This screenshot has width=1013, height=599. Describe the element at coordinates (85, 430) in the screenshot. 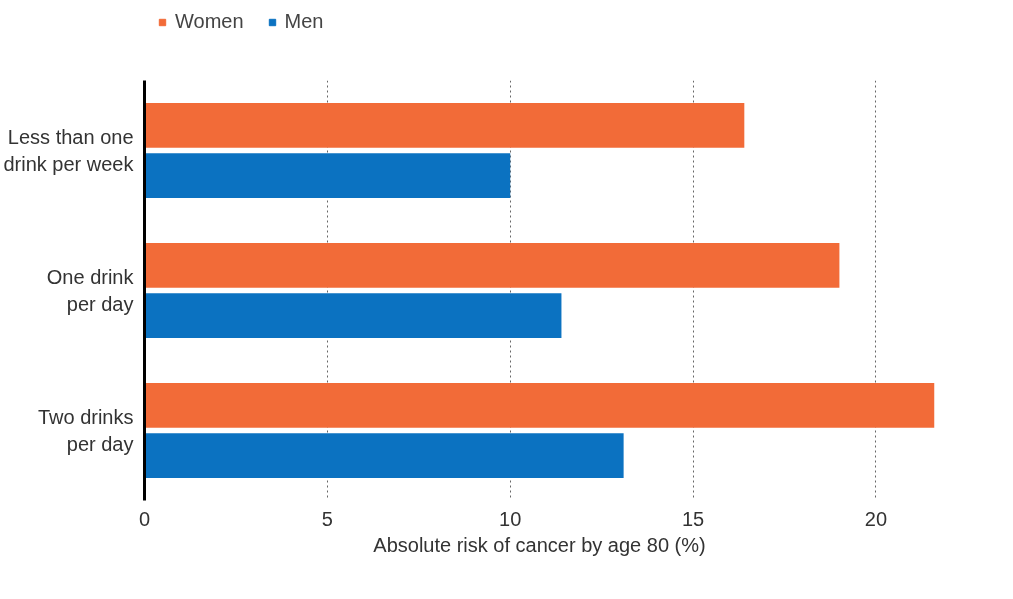

I see `y-tick-label: Two drinks per day` at that location.